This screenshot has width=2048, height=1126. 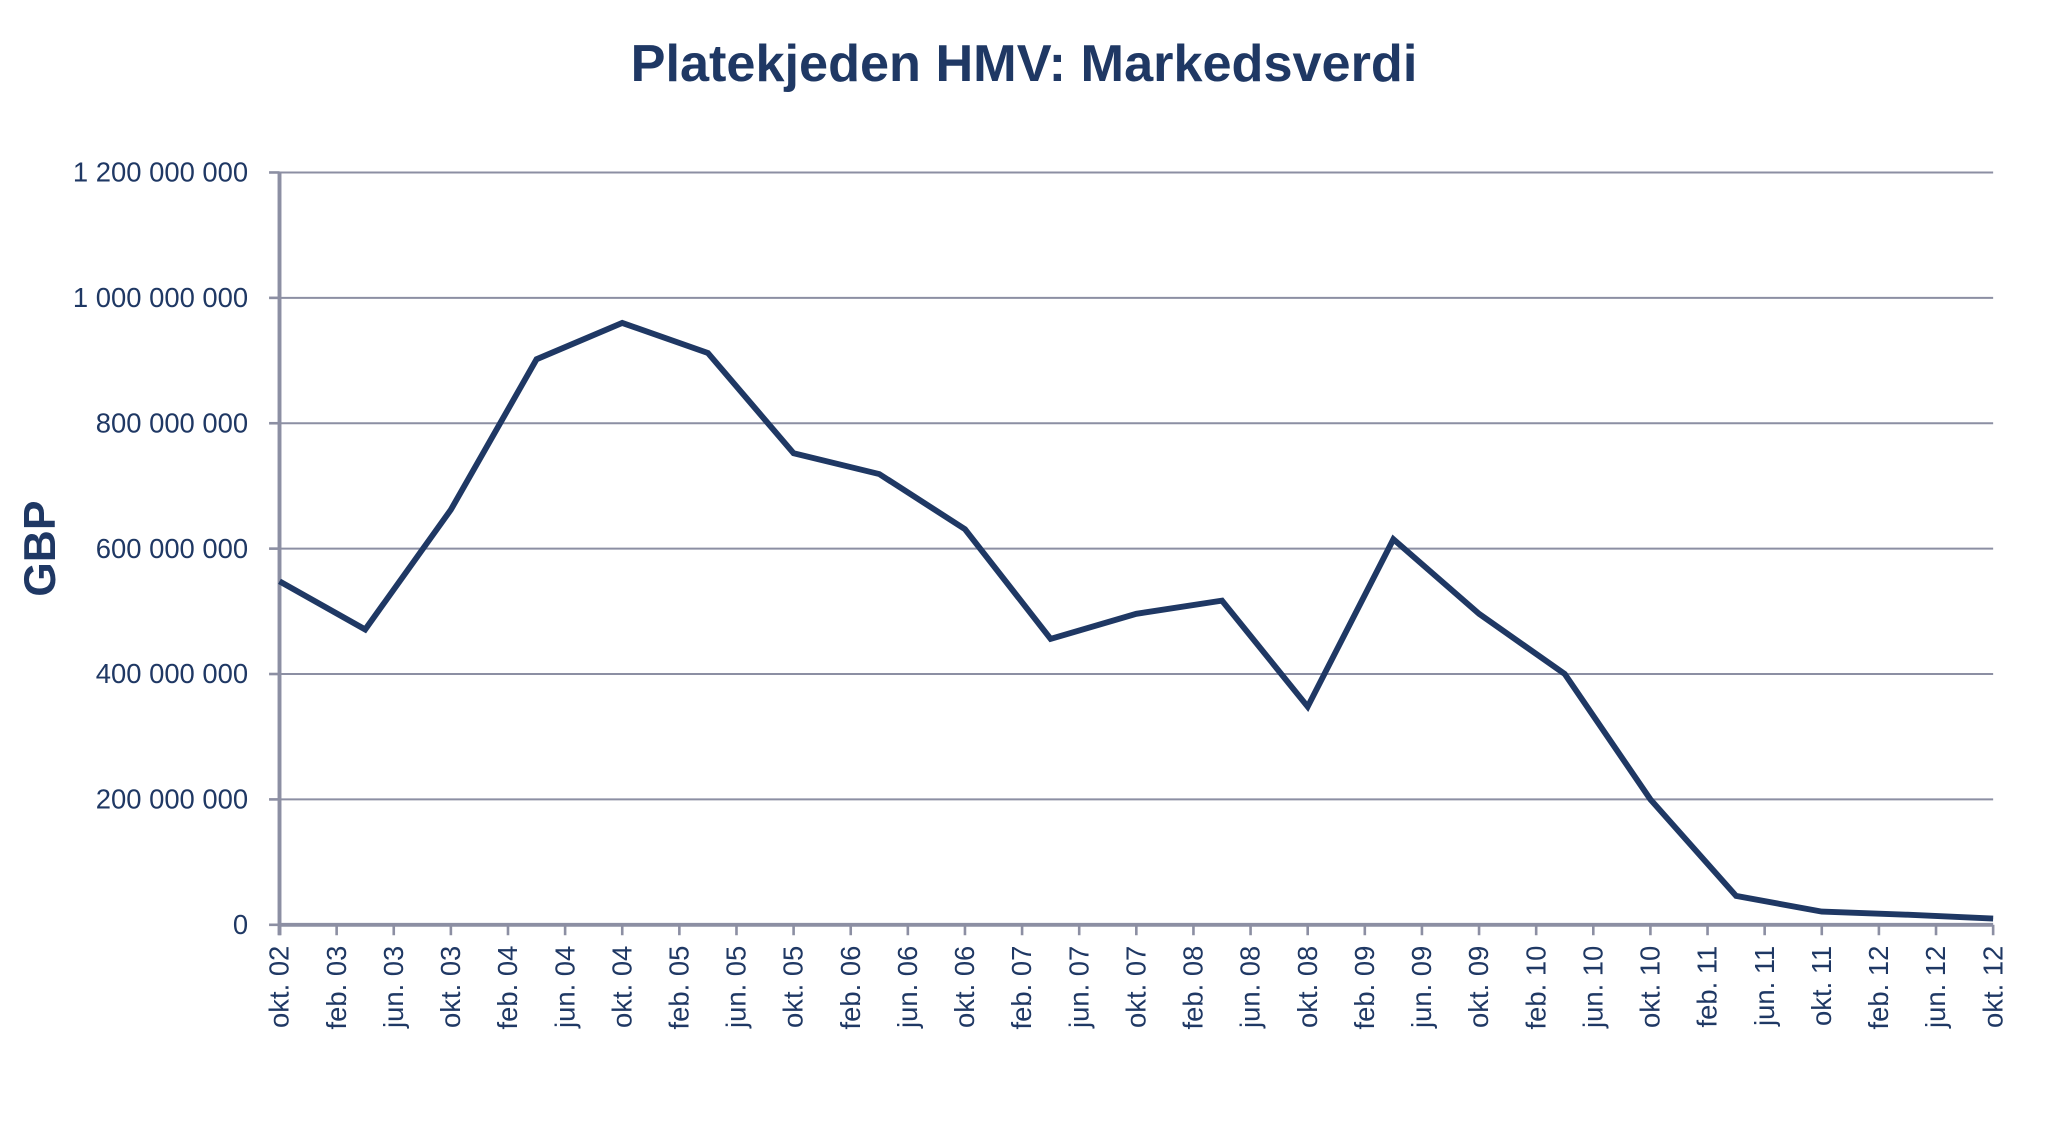 I want to click on x-tick-label: feb. 12, so click(x=1878, y=988).